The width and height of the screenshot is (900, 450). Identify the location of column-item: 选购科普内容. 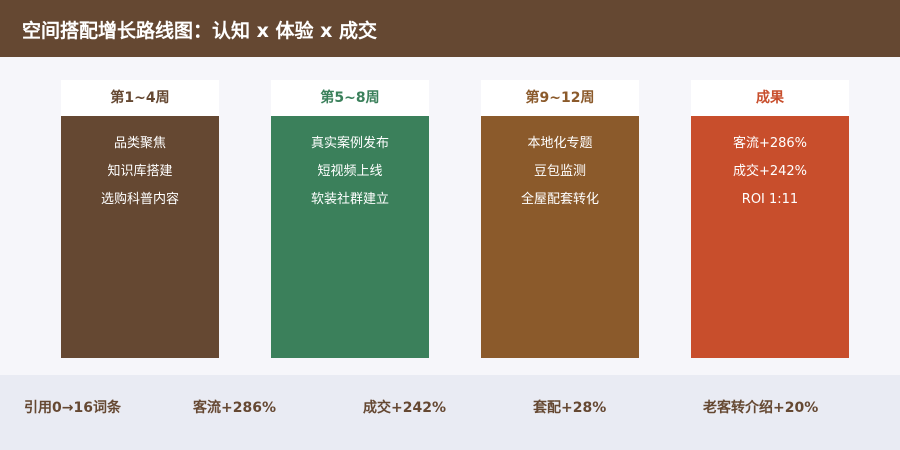
(139, 199).